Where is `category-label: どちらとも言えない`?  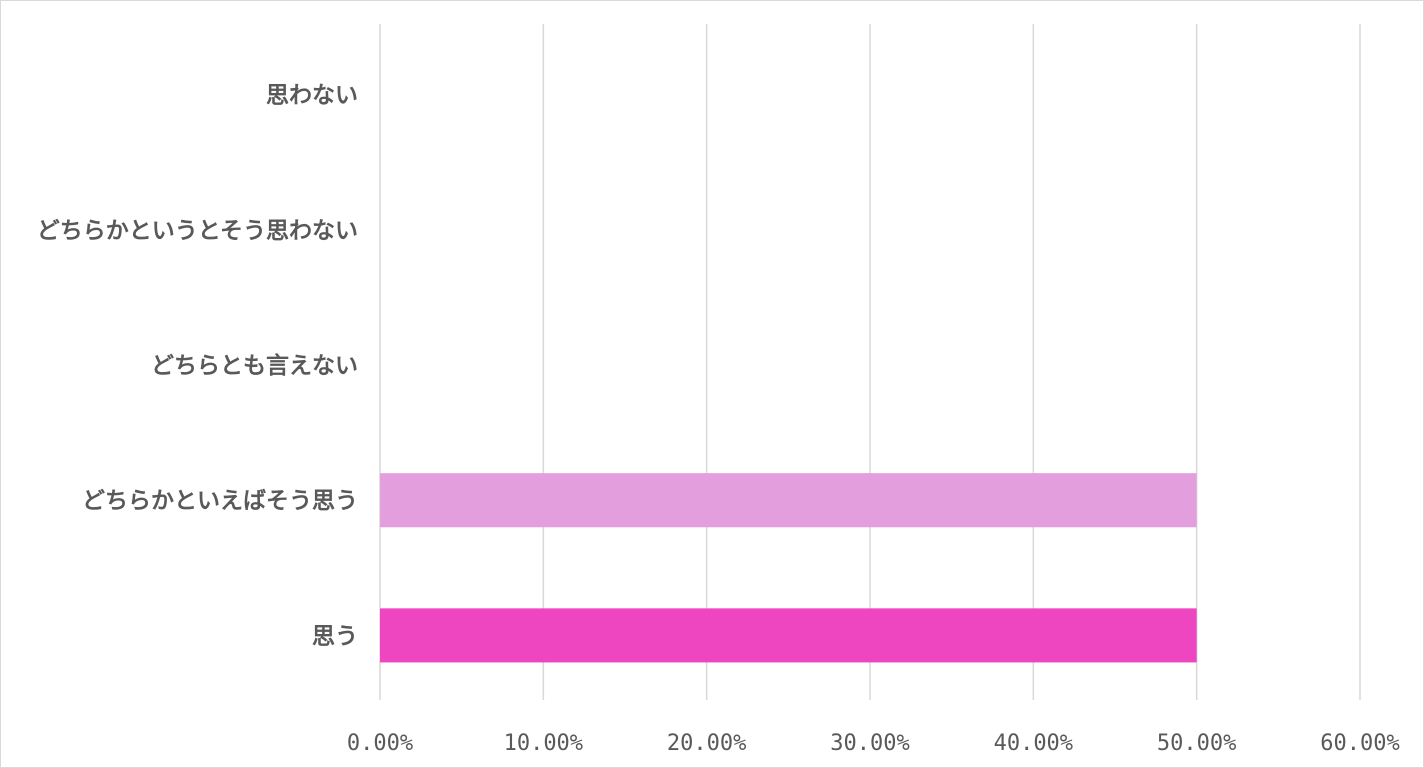
category-label: どちらとも言えない is located at coordinates (254, 365).